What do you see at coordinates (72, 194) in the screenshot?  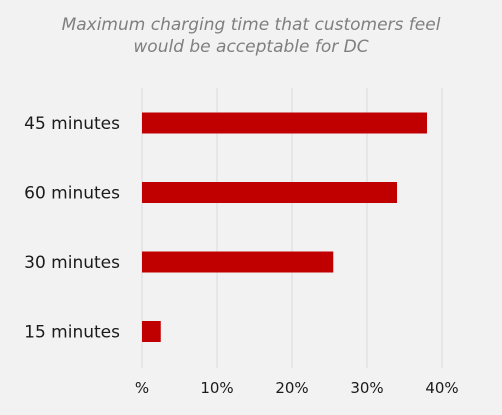 I see `category-label-60-minutes: 60 minutes` at bounding box center [72, 194].